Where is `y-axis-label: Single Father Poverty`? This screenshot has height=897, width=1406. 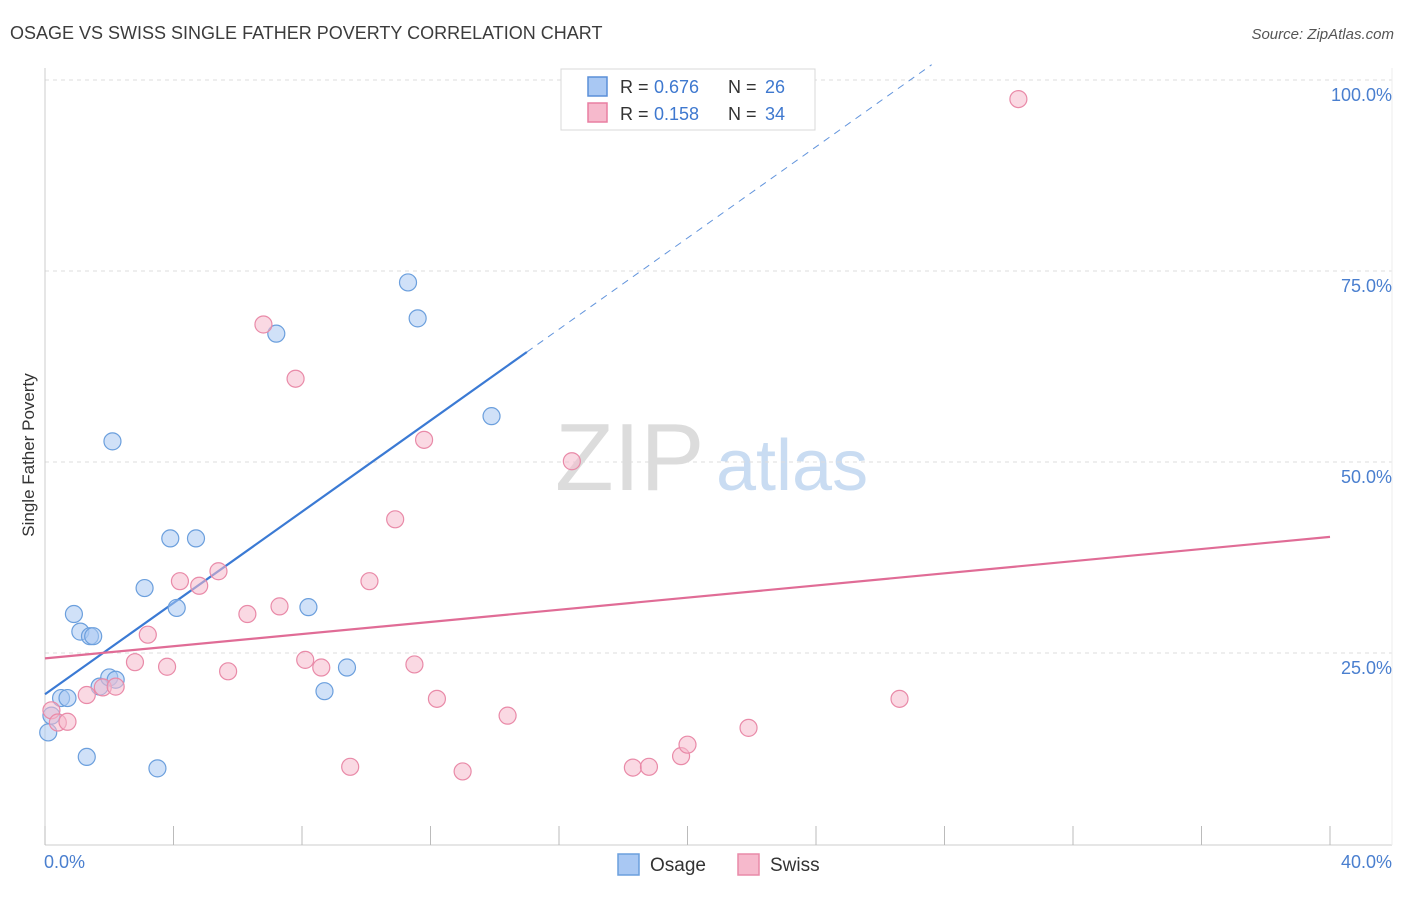
y-axis-label: Single Father Poverty is located at coordinates (28, 455).